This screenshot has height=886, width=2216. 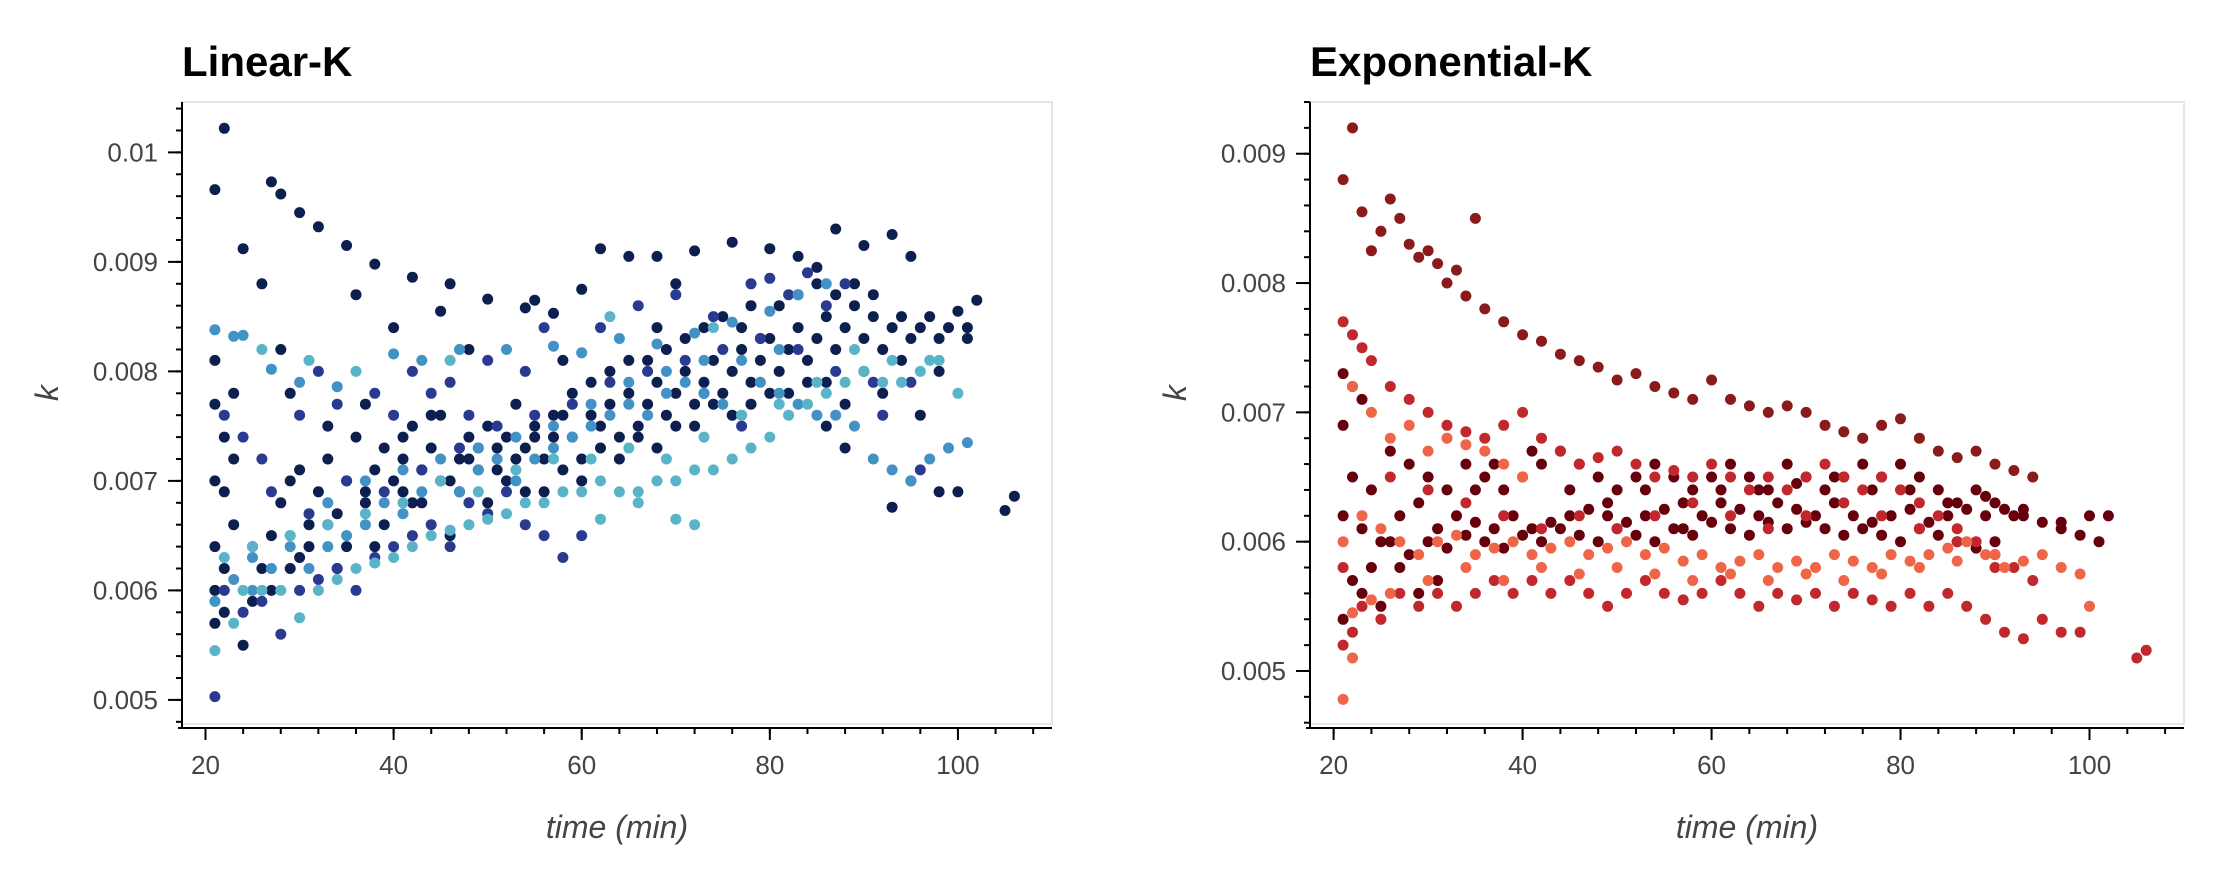 I want to click on linear-k-y-tick-label: 0.007, so click(x=125, y=481).